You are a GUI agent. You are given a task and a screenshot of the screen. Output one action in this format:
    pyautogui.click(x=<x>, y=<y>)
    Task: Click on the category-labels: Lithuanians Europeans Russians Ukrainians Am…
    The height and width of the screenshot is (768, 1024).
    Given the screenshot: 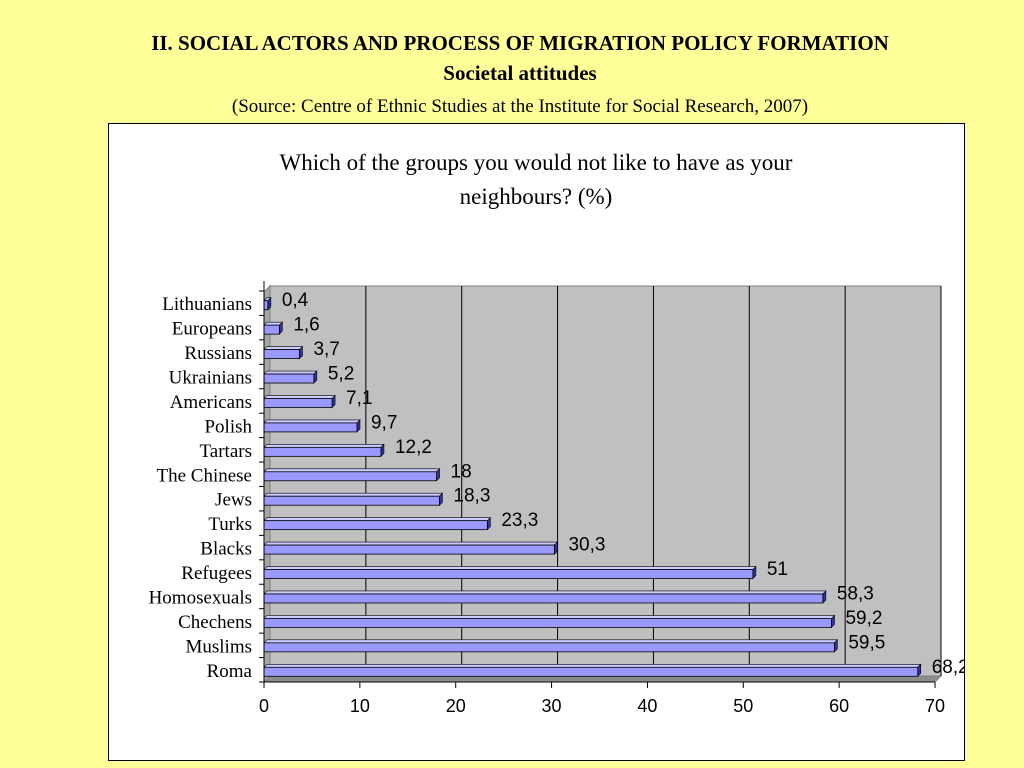 What is the action you would take?
    pyautogui.click(x=201, y=488)
    